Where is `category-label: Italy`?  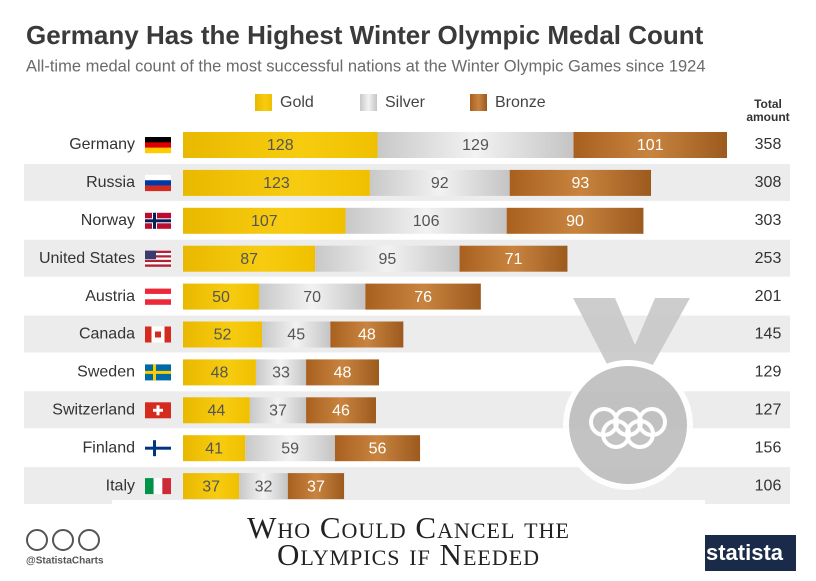
category-label: Italy is located at coordinates (120, 485).